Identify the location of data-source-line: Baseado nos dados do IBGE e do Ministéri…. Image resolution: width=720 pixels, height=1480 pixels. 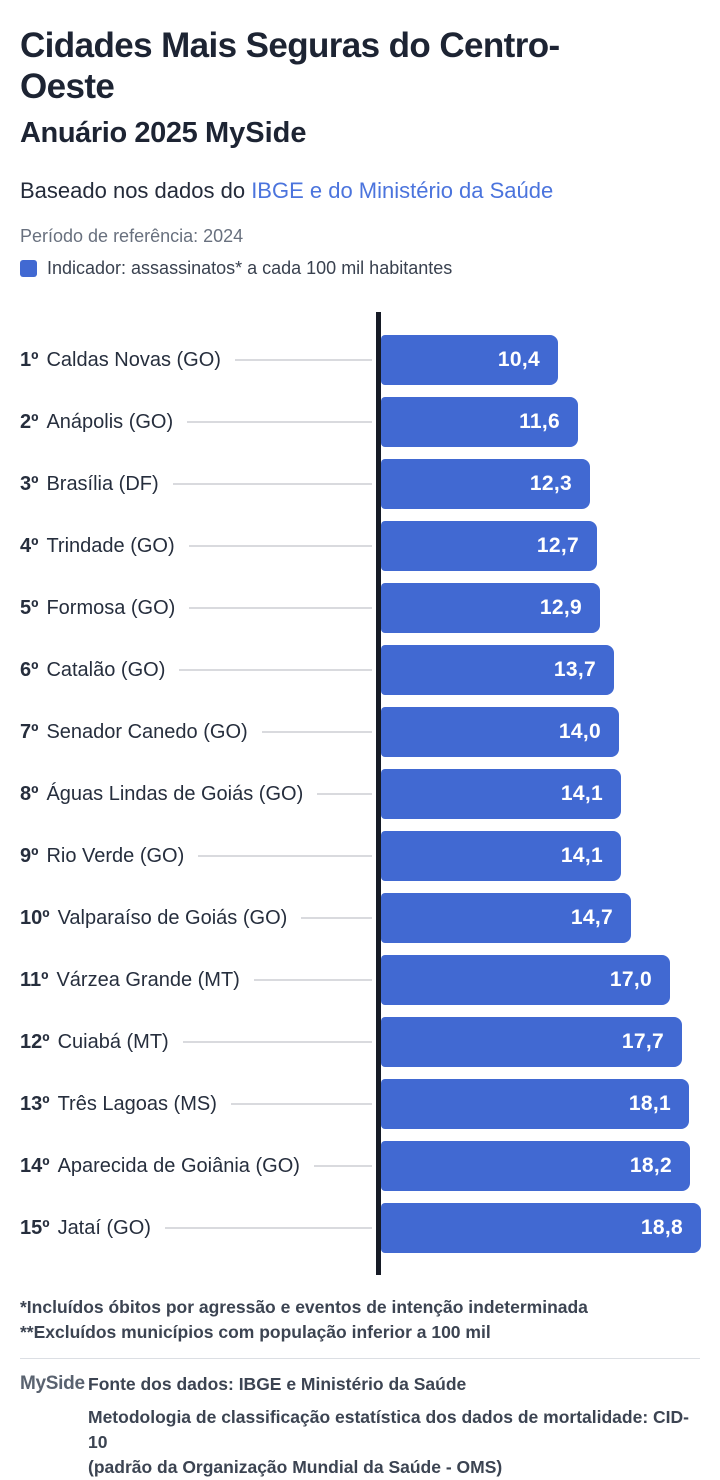
(360, 190).